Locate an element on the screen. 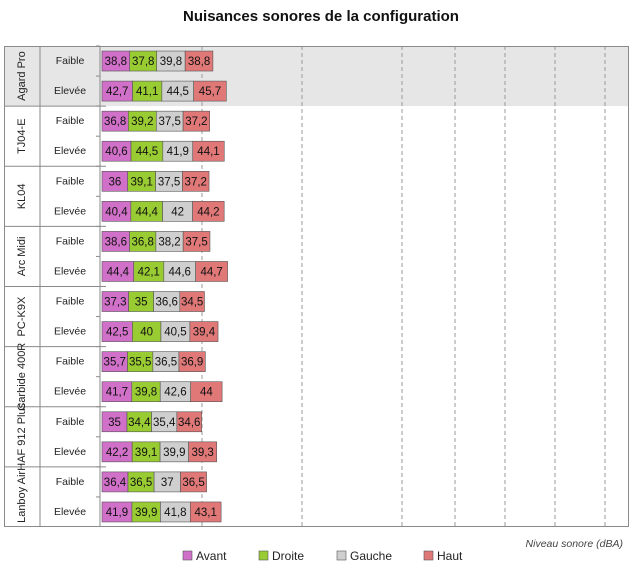  group-label: Lanboy Air is located at coordinates (22, 497).